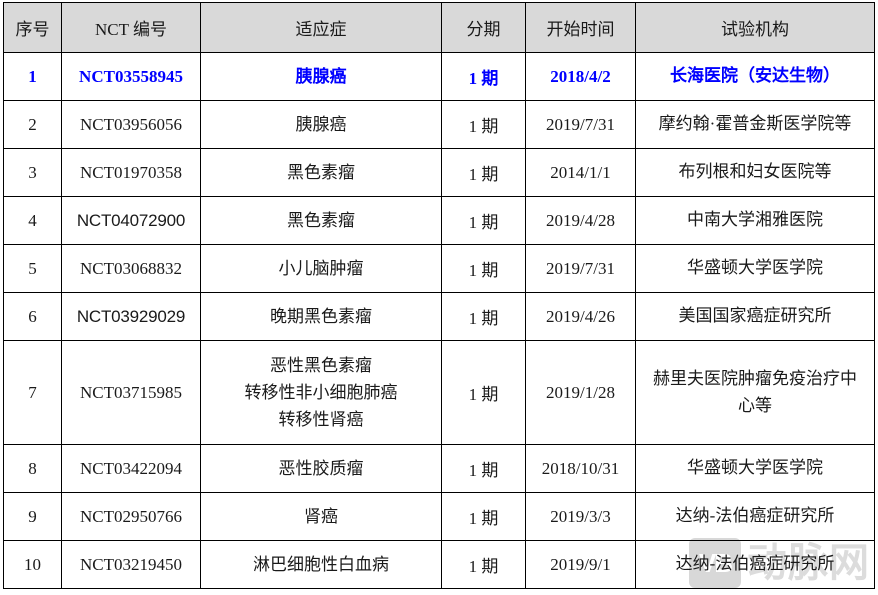  Describe the element at coordinates (131, 220) in the screenshot. I see `cell-nct: NCT04072900` at that location.